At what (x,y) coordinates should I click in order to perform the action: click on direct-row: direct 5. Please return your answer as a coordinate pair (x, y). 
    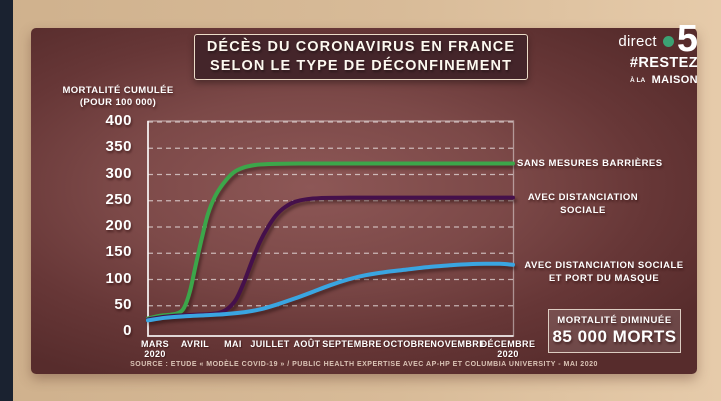
    Looking at the image, I should click on (633, 39).